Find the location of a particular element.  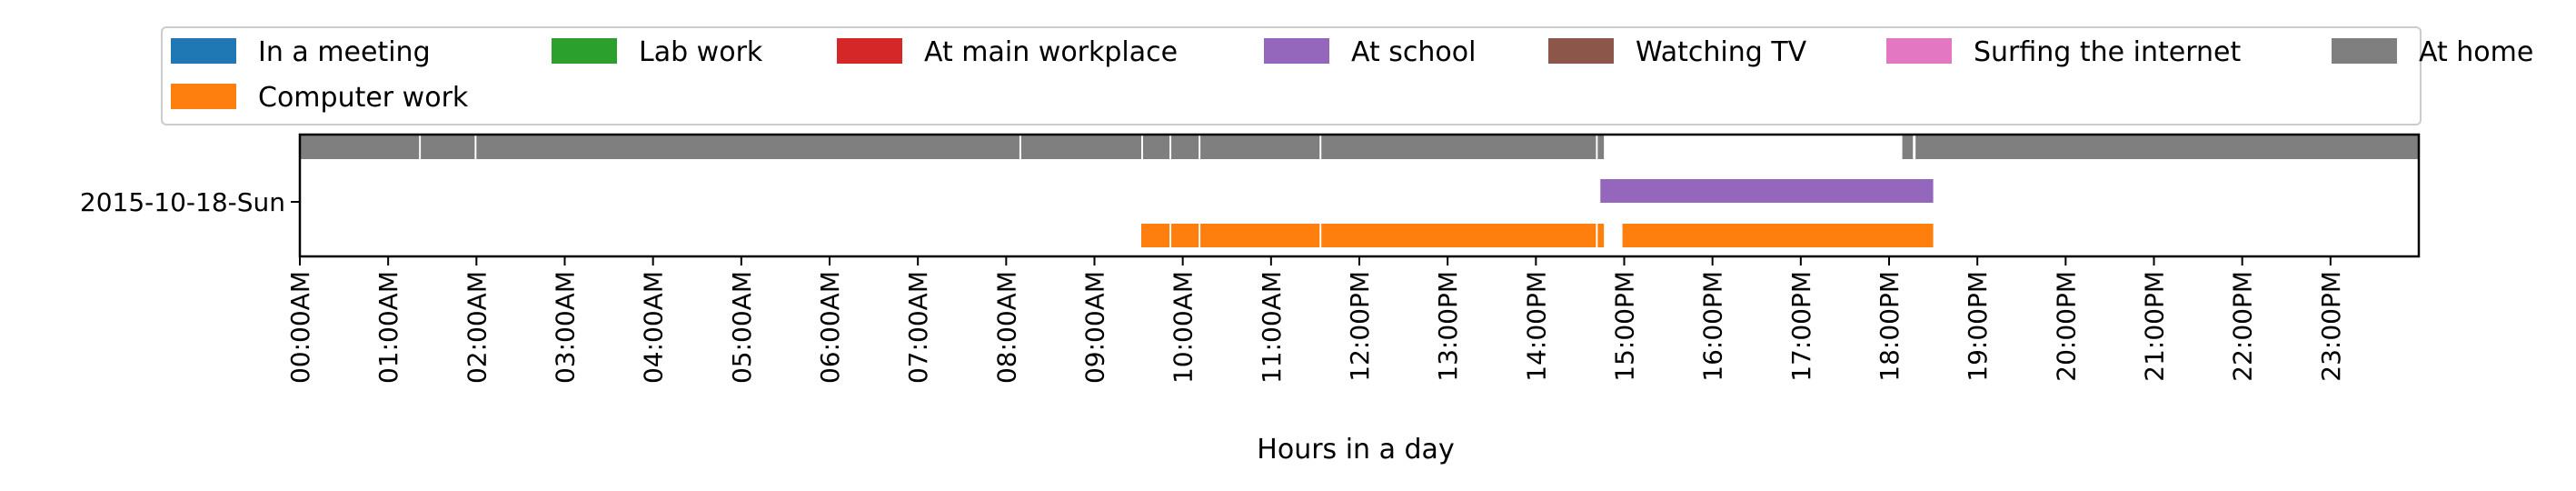

legend-swatch-at-school is located at coordinates (1296, 51).